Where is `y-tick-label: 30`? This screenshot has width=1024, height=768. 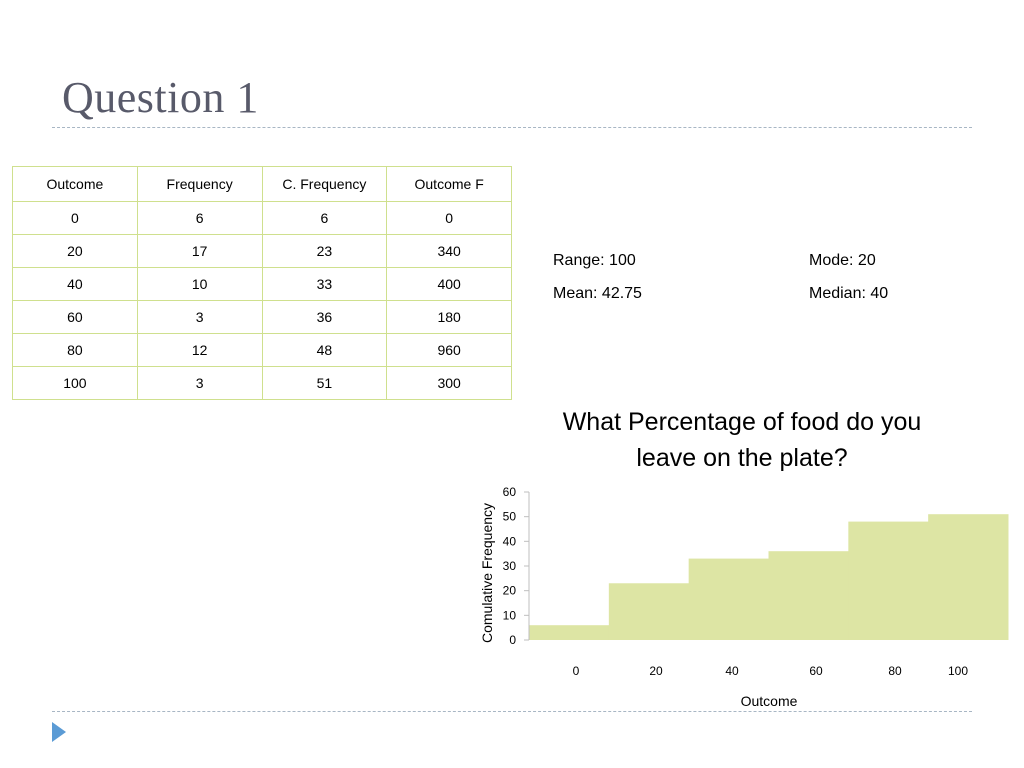 y-tick-label: 30 is located at coordinates (510, 566).